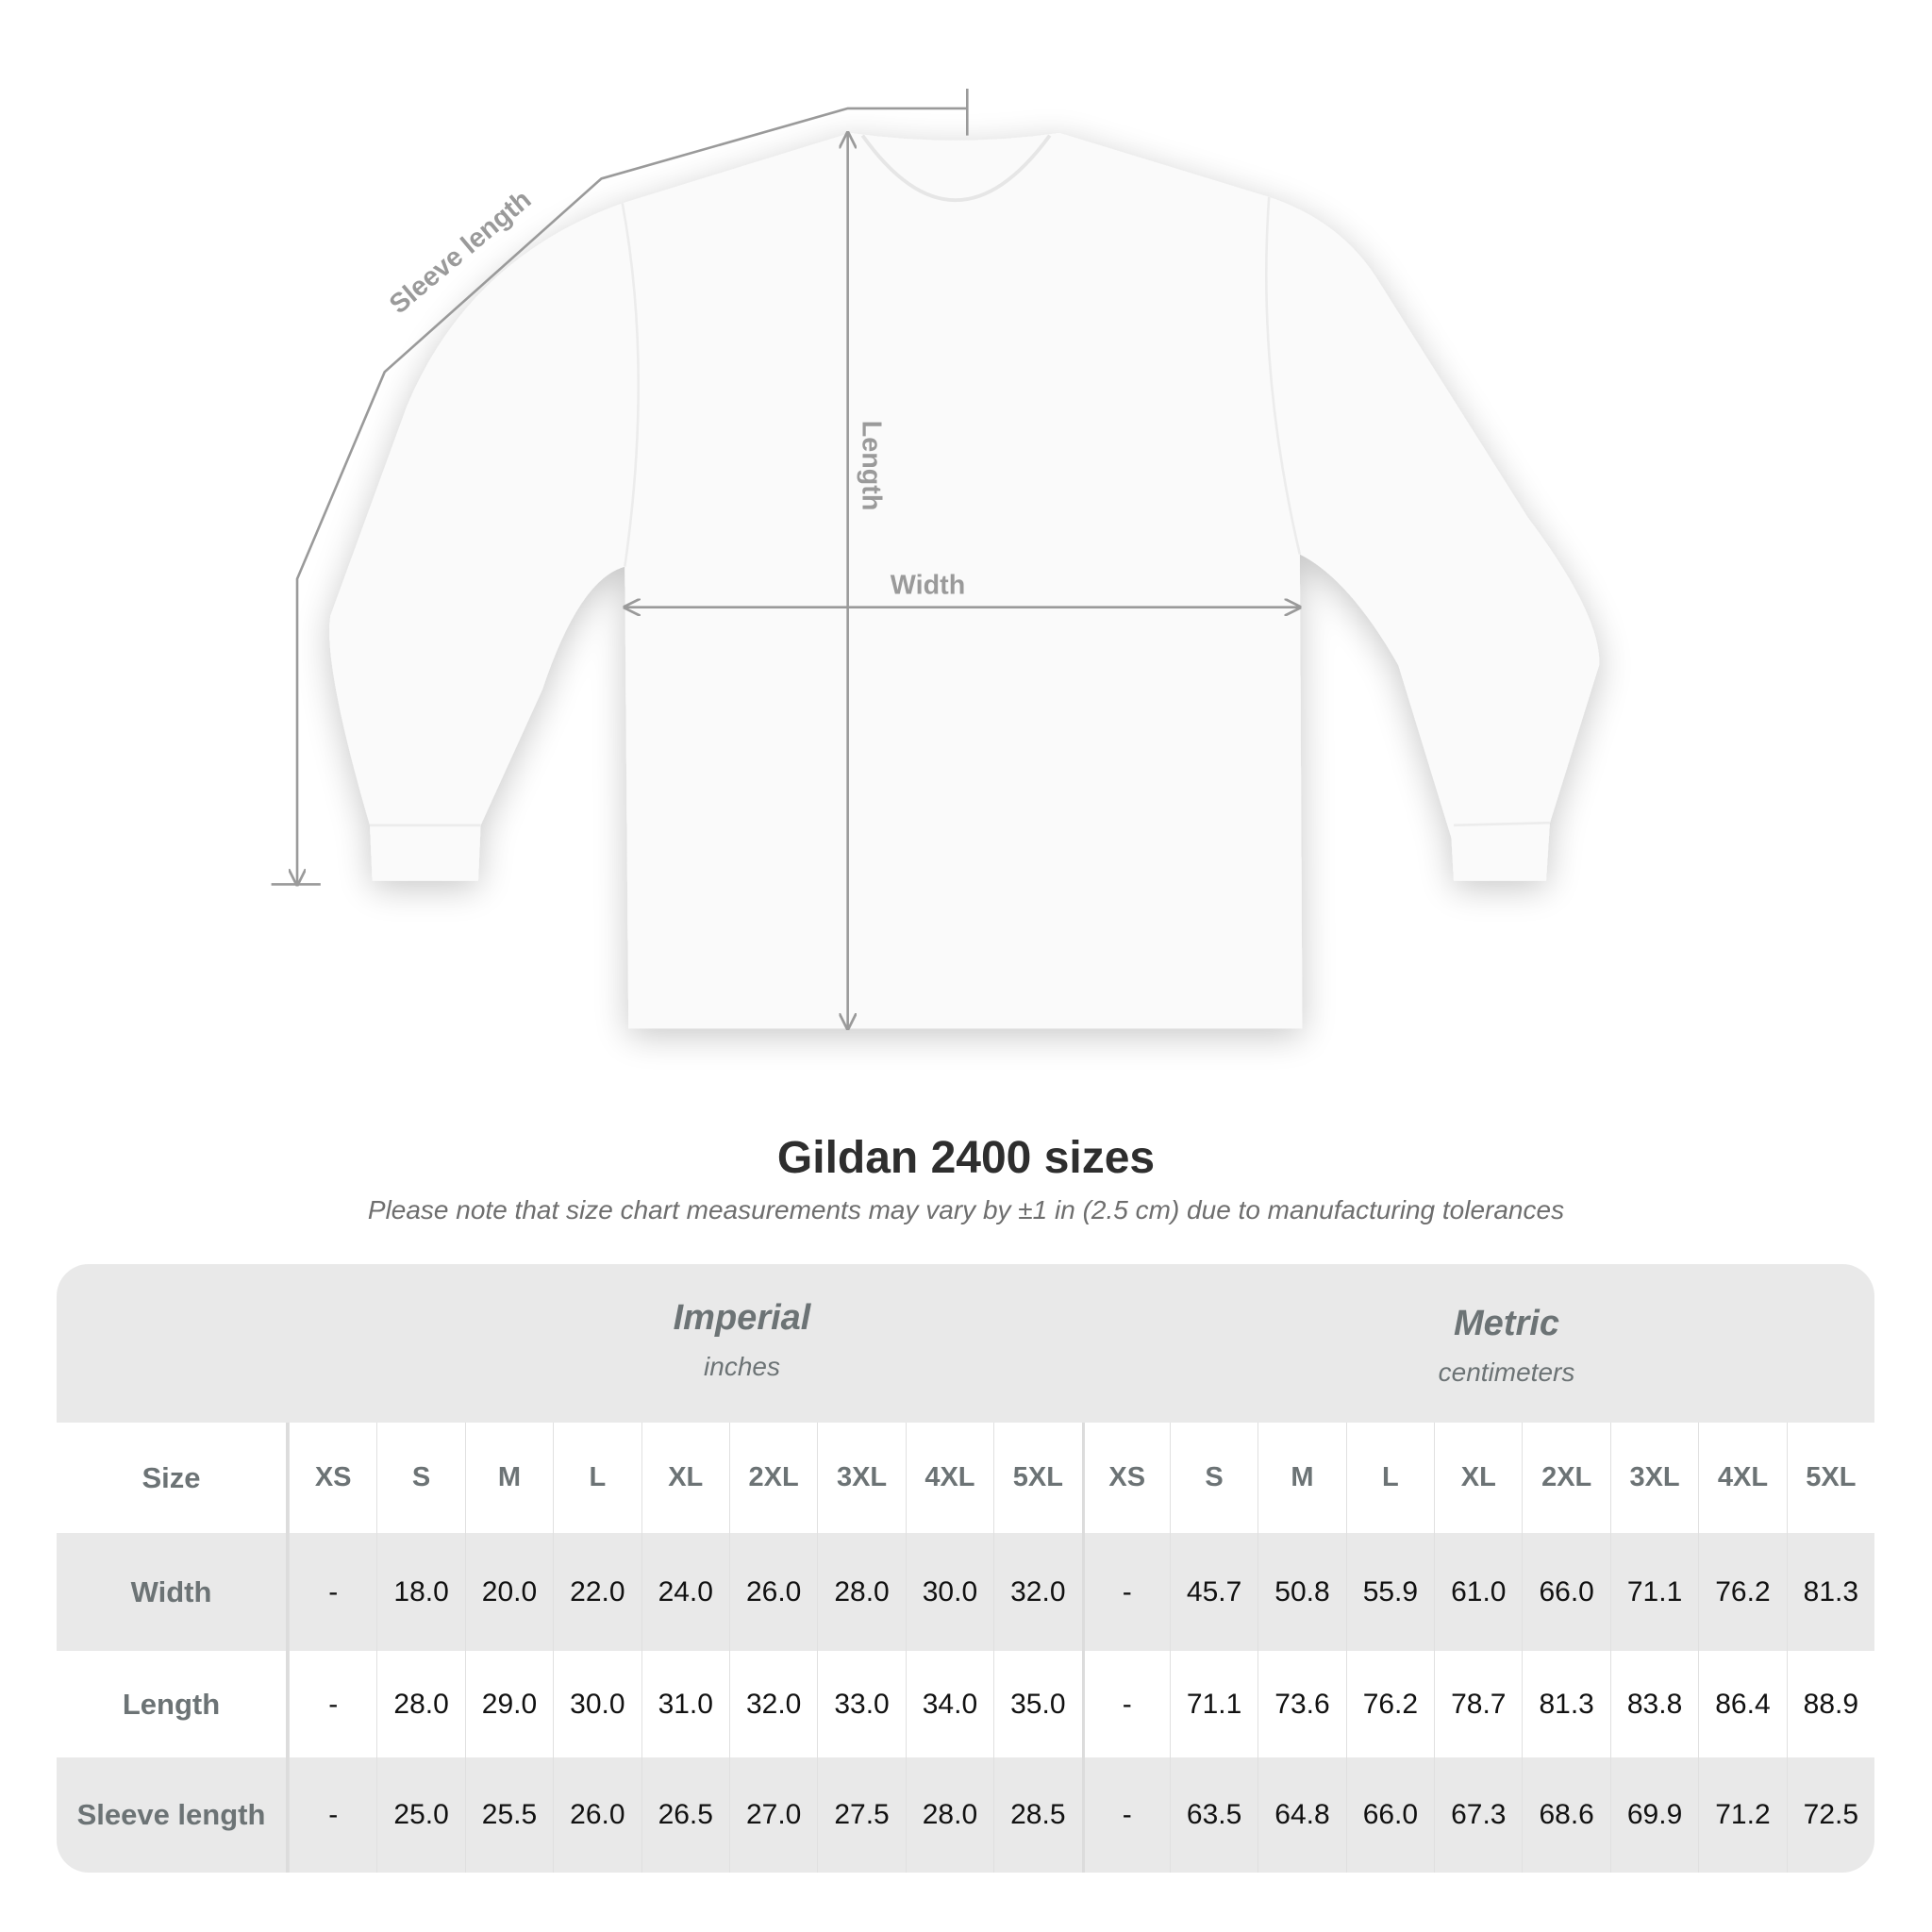 The height and width of the screenshot is (1932, 1932). I want to click on metric-value-cell: 55.9, so click(1390, 1592).